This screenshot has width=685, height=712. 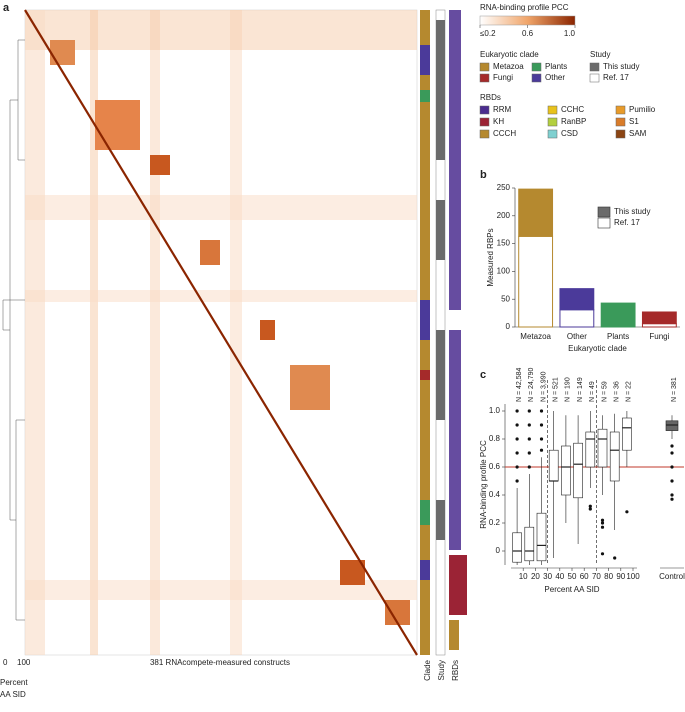 I want to click on legend-label: S1, so click(x=634, y=121).